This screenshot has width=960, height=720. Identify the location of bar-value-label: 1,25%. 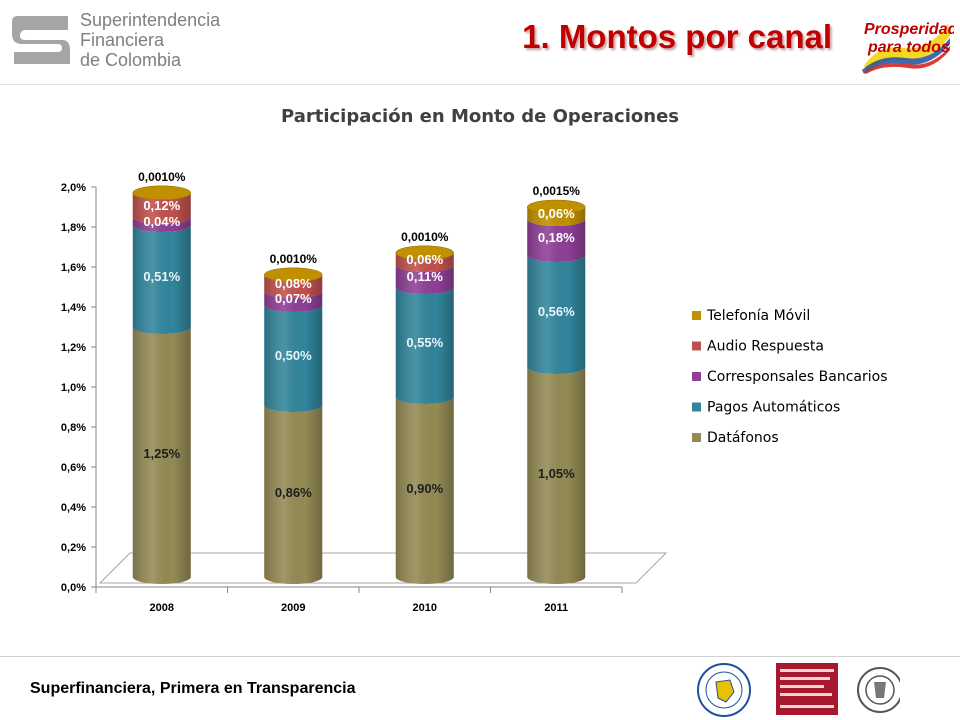
(161, 453).